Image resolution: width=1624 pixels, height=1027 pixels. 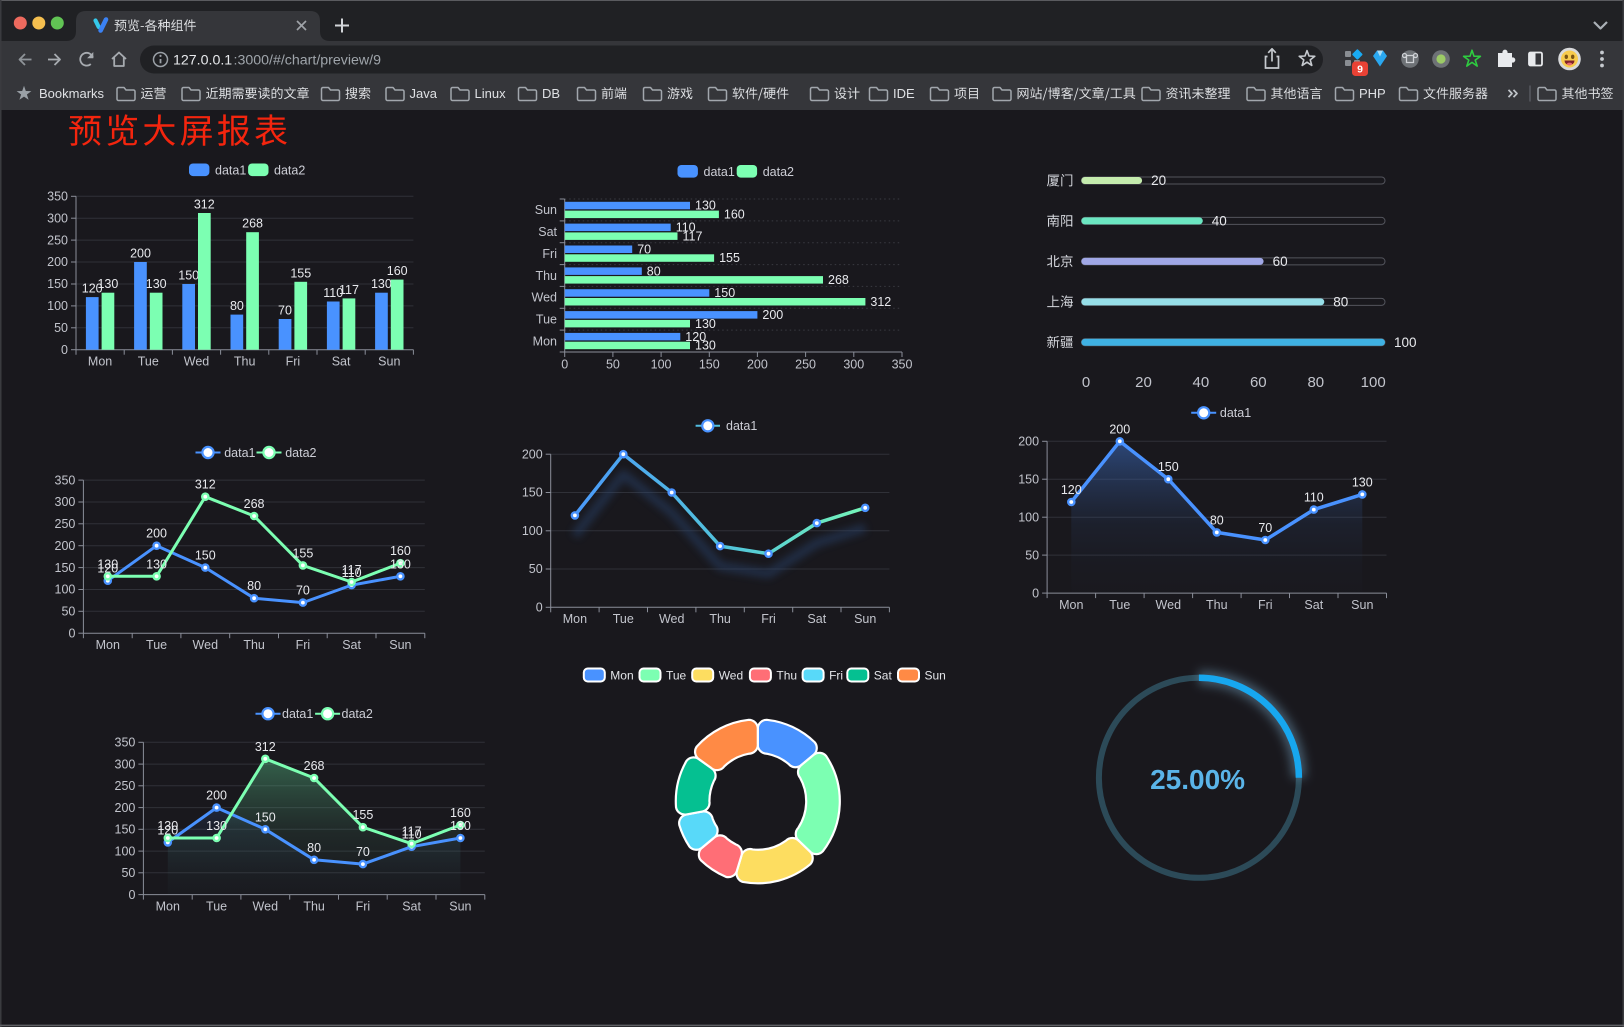 I want to click on svg-text: 25.00%, so click(x=1197, y=779).